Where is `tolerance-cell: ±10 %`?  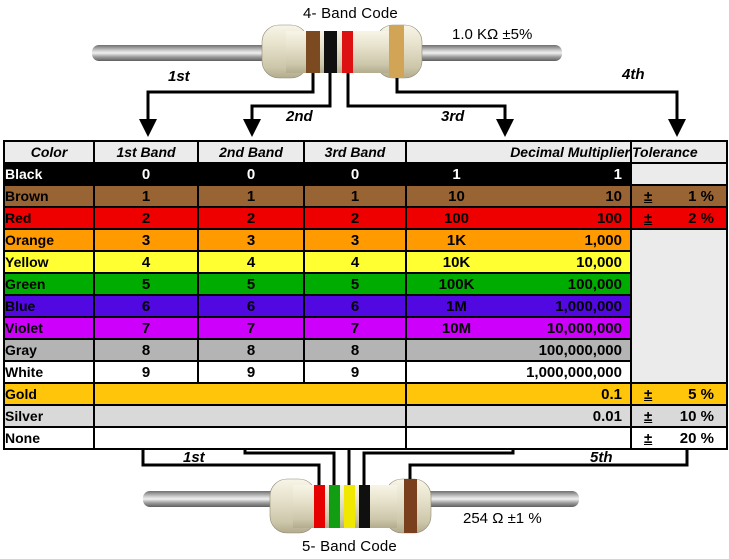 tolerance-cell: ±10 % is located at coordinates (679, 416).